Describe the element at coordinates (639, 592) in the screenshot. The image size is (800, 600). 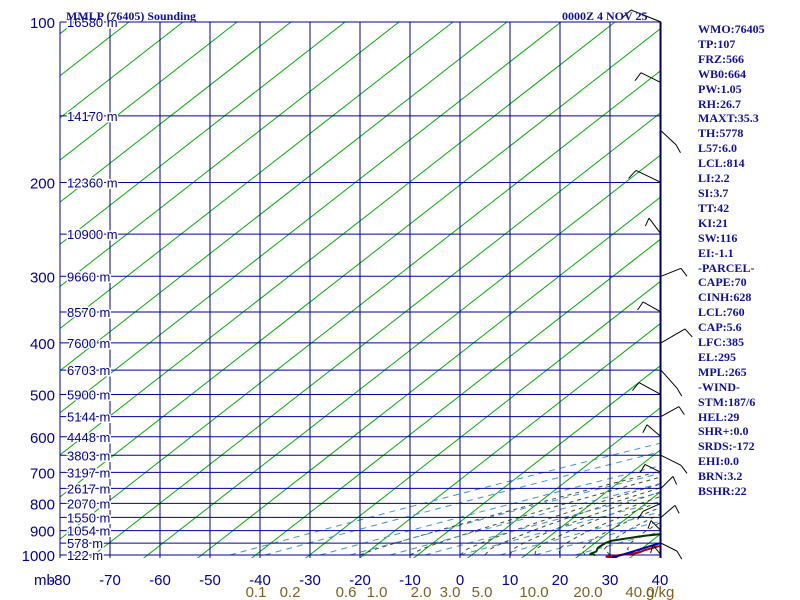
I see `mixing-ratio-tick-label: 40.0` at that location.